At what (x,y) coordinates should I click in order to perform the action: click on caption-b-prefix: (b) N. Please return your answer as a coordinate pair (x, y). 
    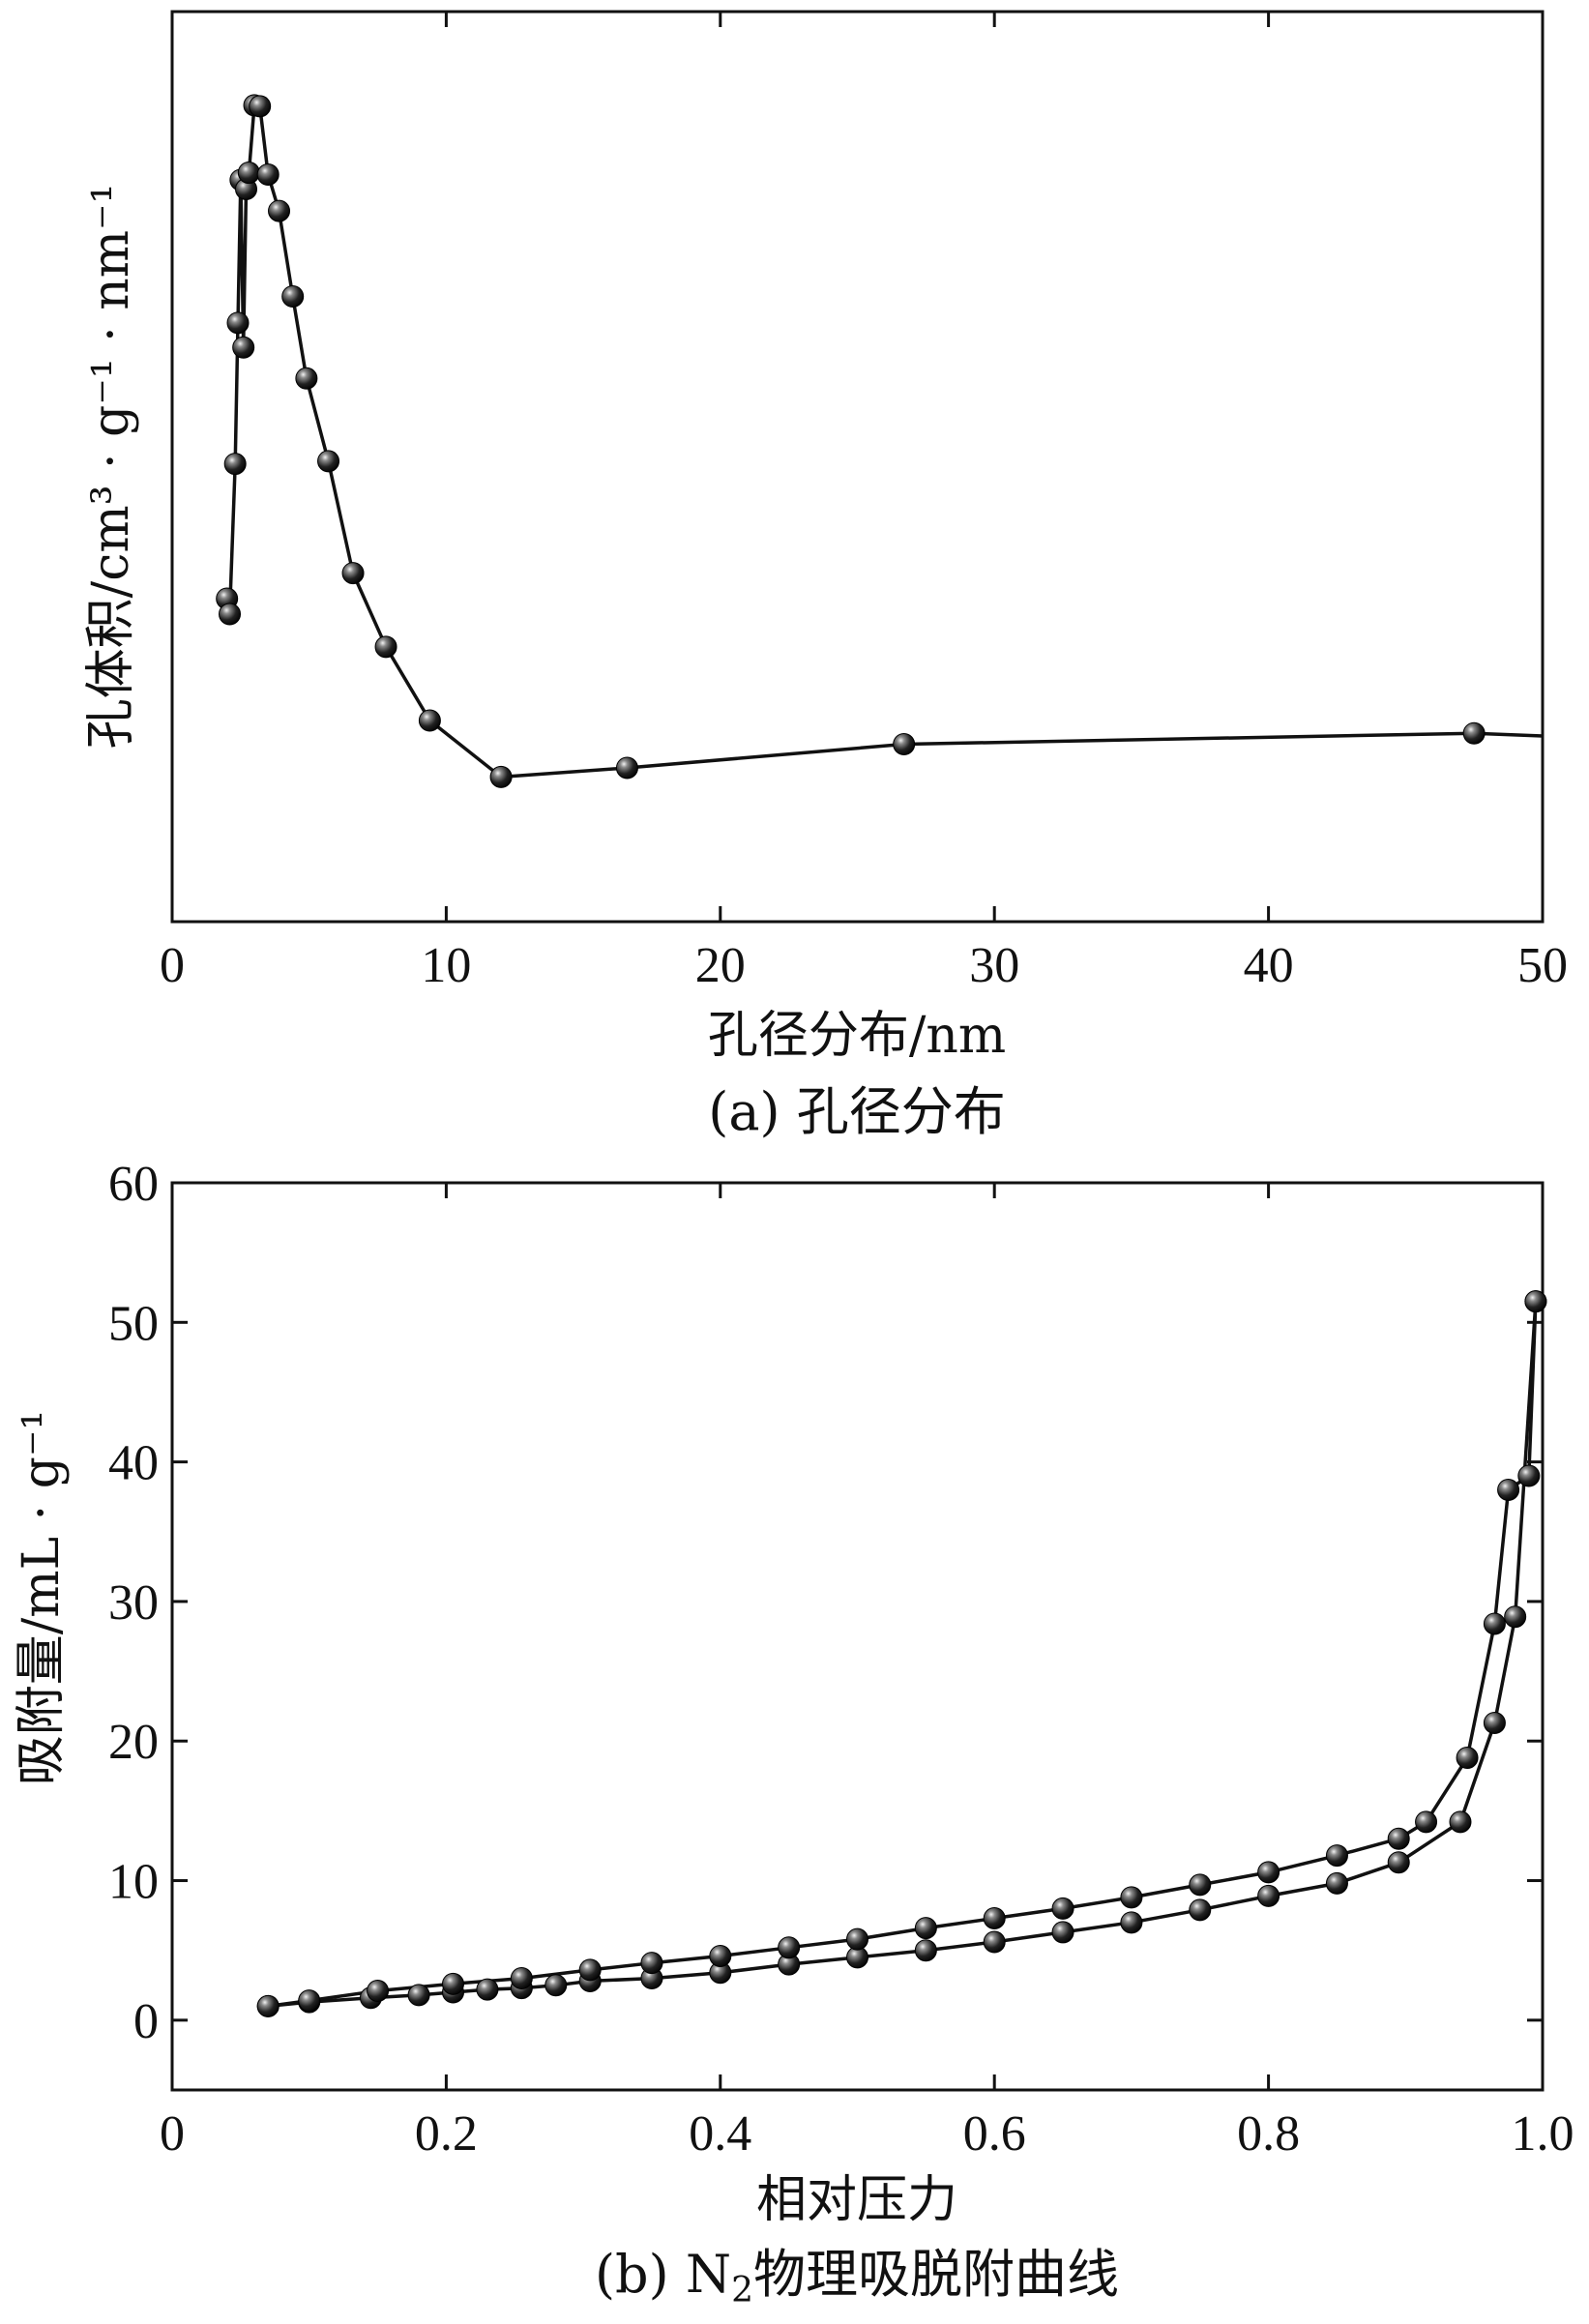
    Looking at the image, I should click on (663, 2274).